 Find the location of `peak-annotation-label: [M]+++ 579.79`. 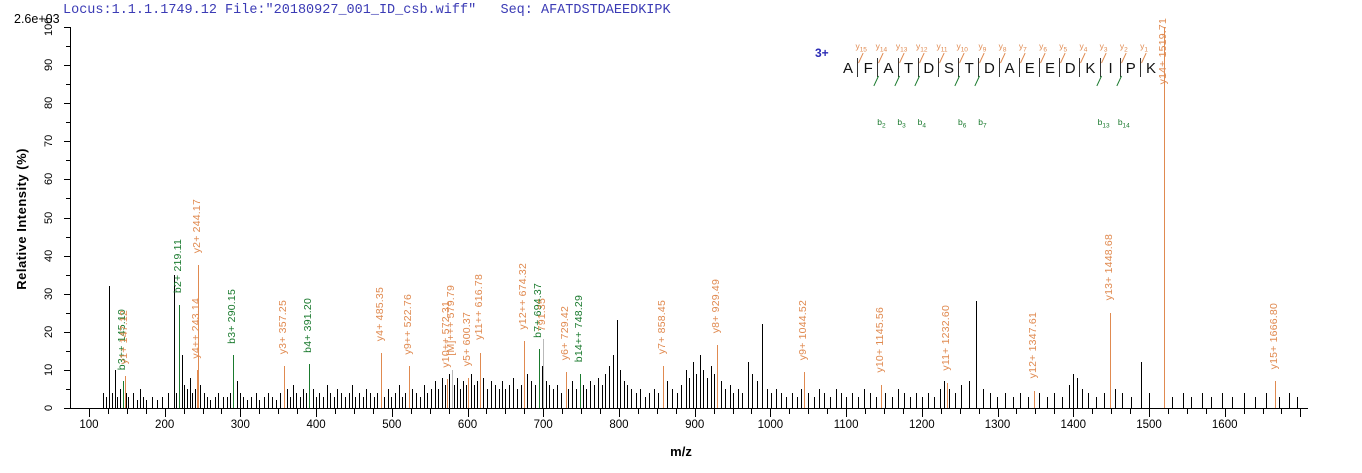

peak-annotation-label: [M]+++ 579.79 is located at coordinates (451, 320).